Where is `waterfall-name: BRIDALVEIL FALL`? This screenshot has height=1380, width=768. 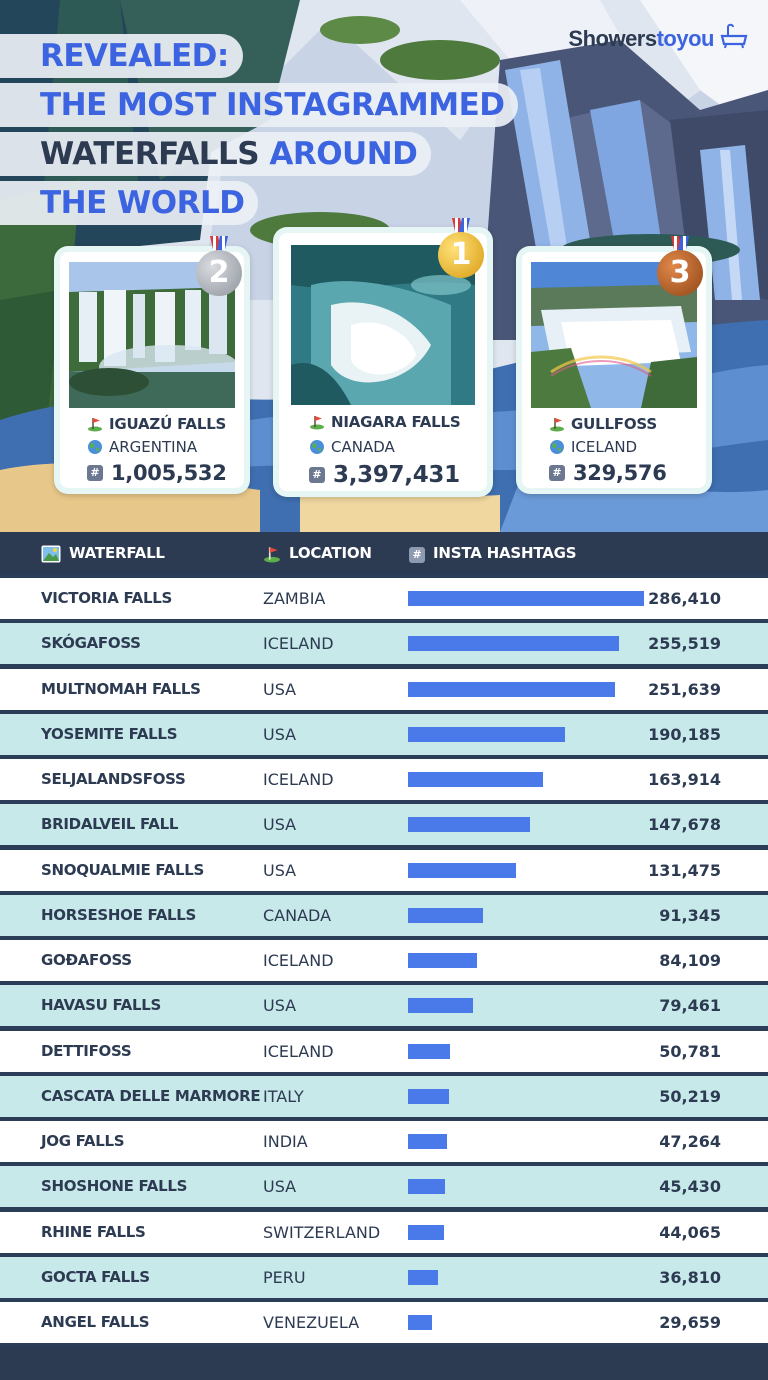 waterfall-name: BRIDALVEIL FALL is located at coordinates (110, 824).